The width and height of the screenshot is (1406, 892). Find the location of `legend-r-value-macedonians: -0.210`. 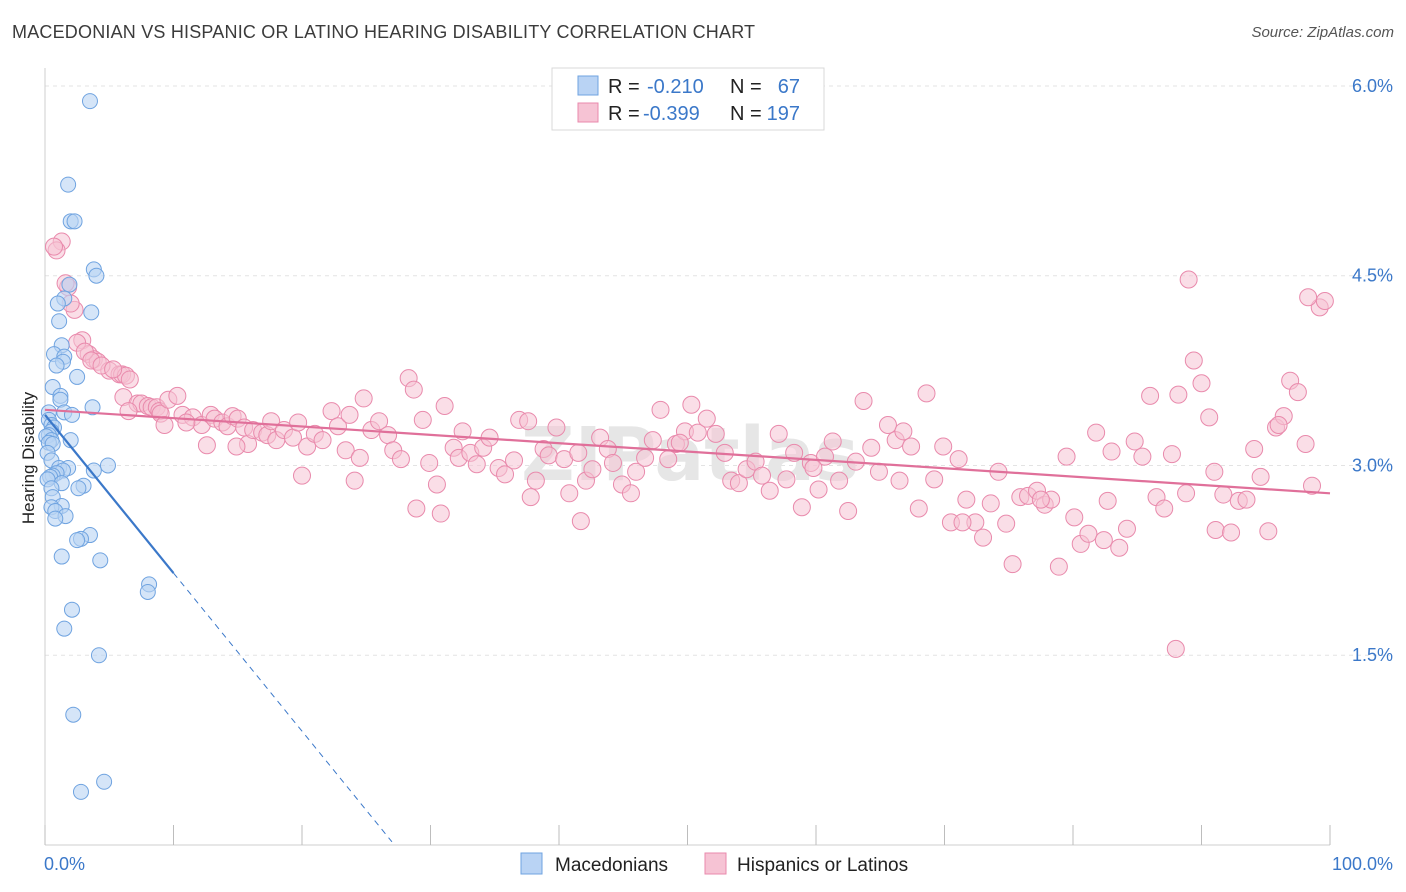

legend-r-value-macedonians: -0.210 is located at coordinates (675, 87).